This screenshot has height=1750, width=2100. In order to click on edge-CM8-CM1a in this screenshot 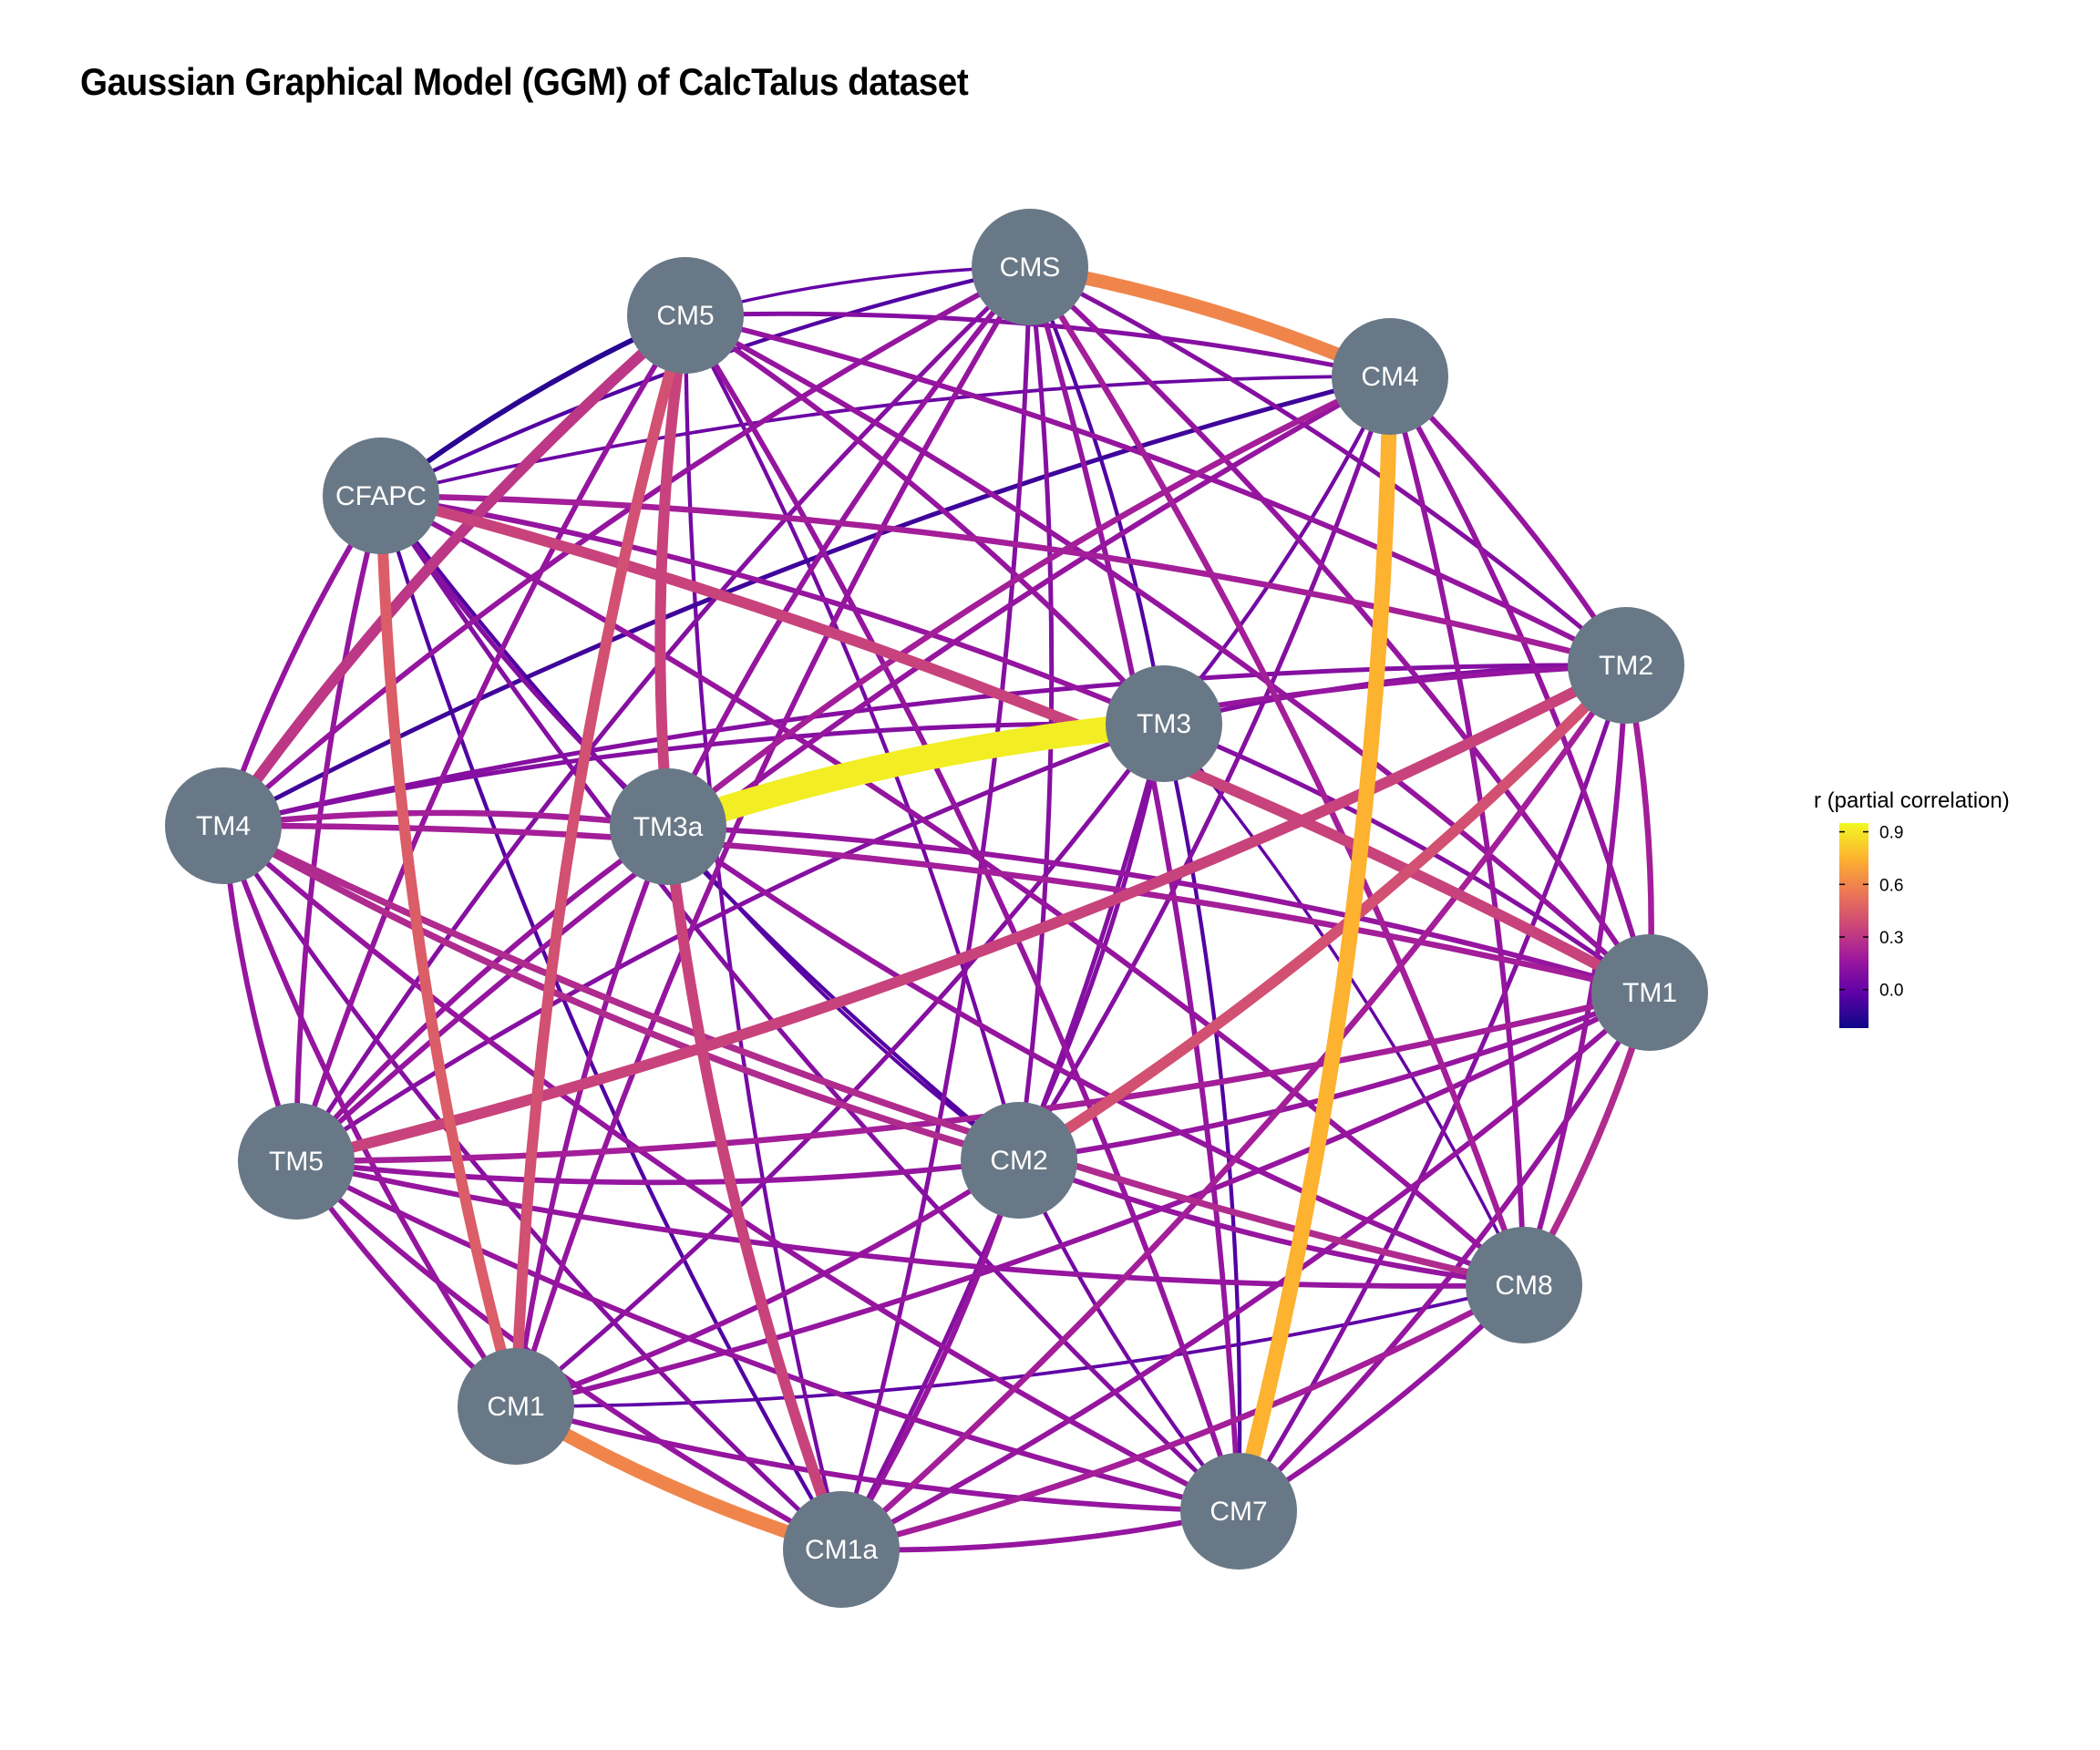, I will do `click(1183, 1417)`.